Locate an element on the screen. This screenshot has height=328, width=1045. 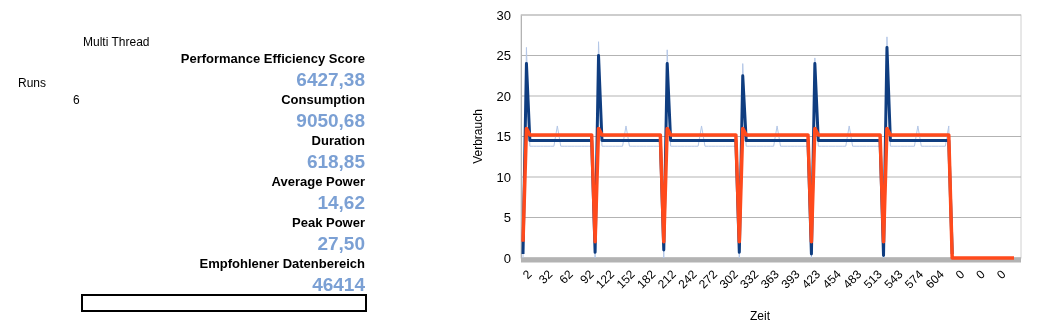
y-tick-label: 25 is located at coordinates (503, 56).